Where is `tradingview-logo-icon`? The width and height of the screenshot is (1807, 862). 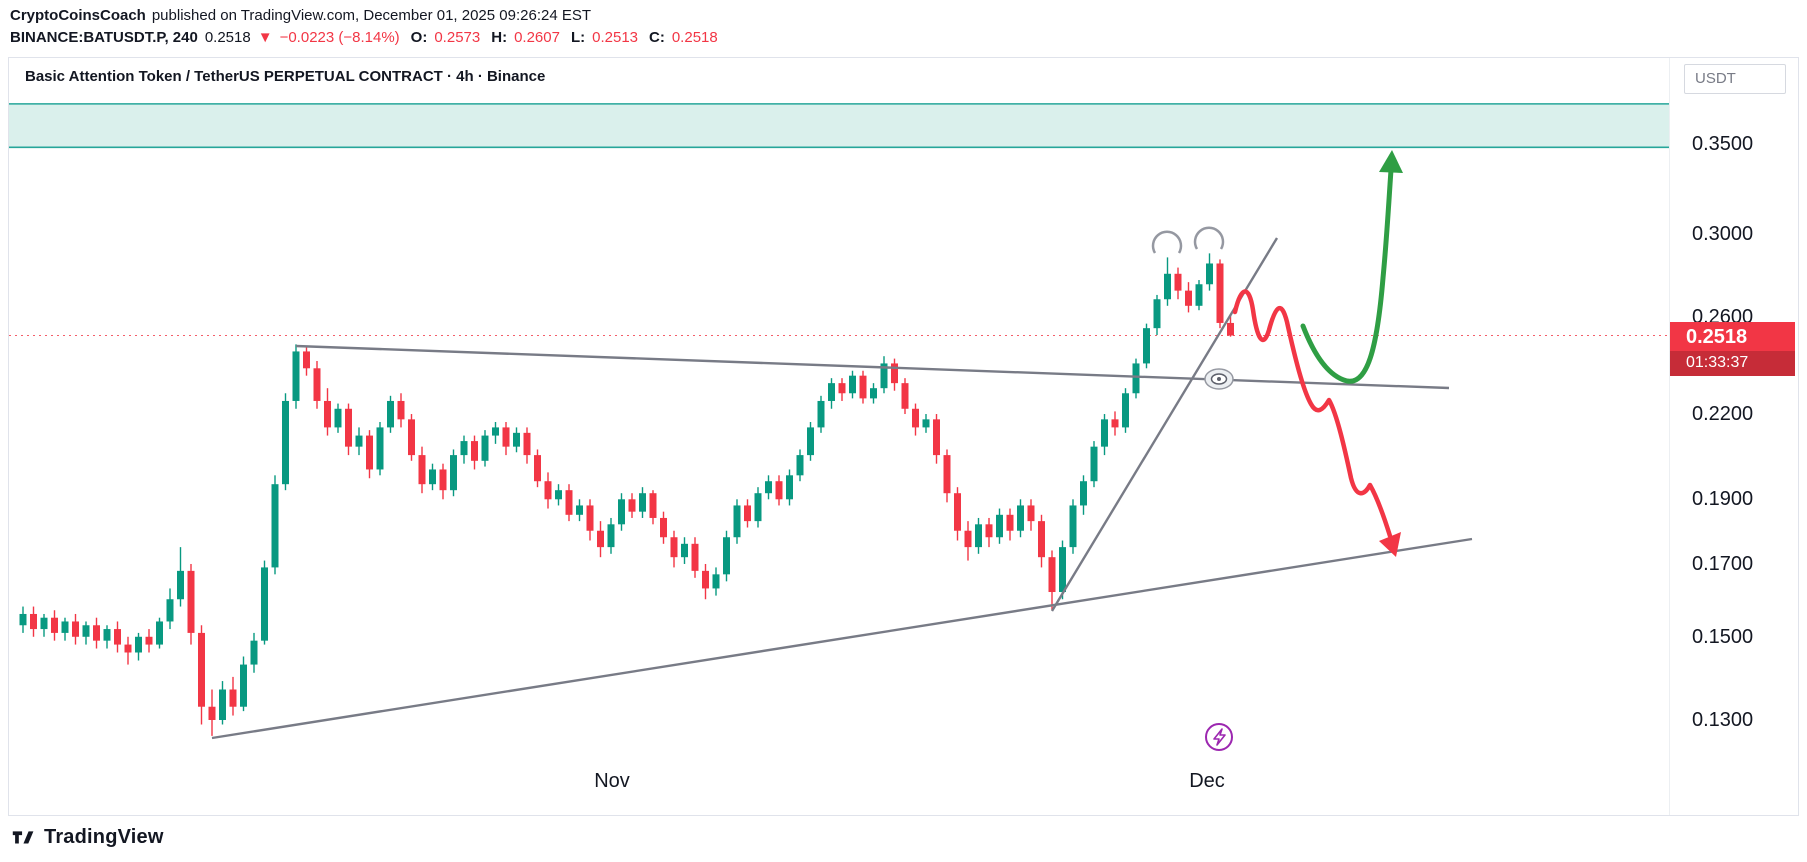 tradingview-logo-icon is located at coordinates (23, 837).